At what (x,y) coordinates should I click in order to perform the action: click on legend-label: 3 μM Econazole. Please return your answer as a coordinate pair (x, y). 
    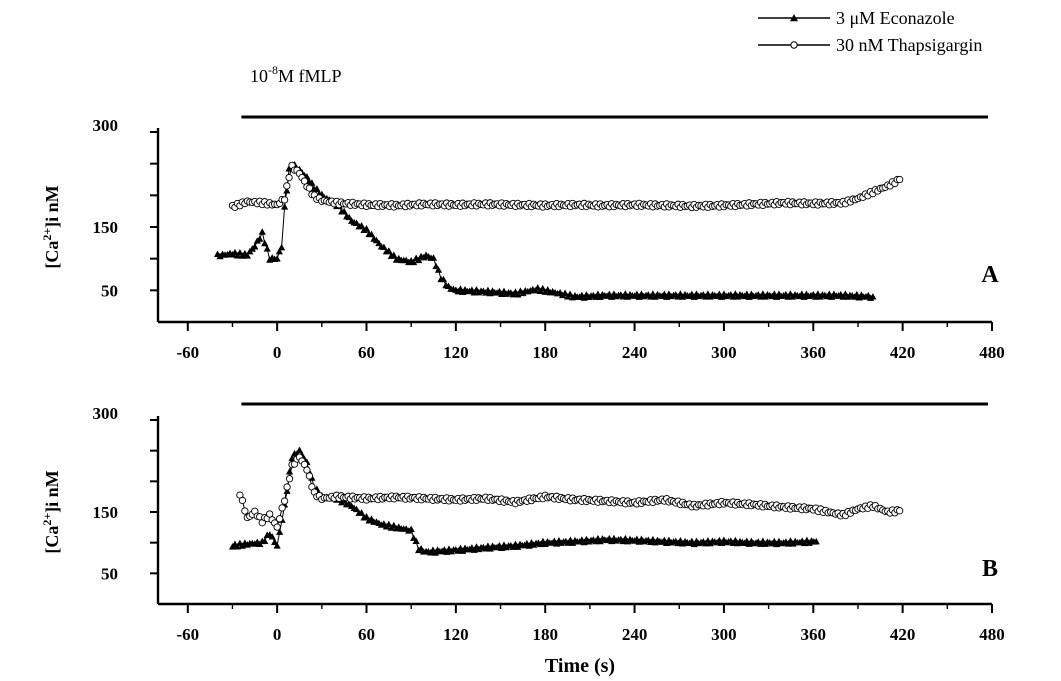
    Looking at the image, I should click on (895, 18).